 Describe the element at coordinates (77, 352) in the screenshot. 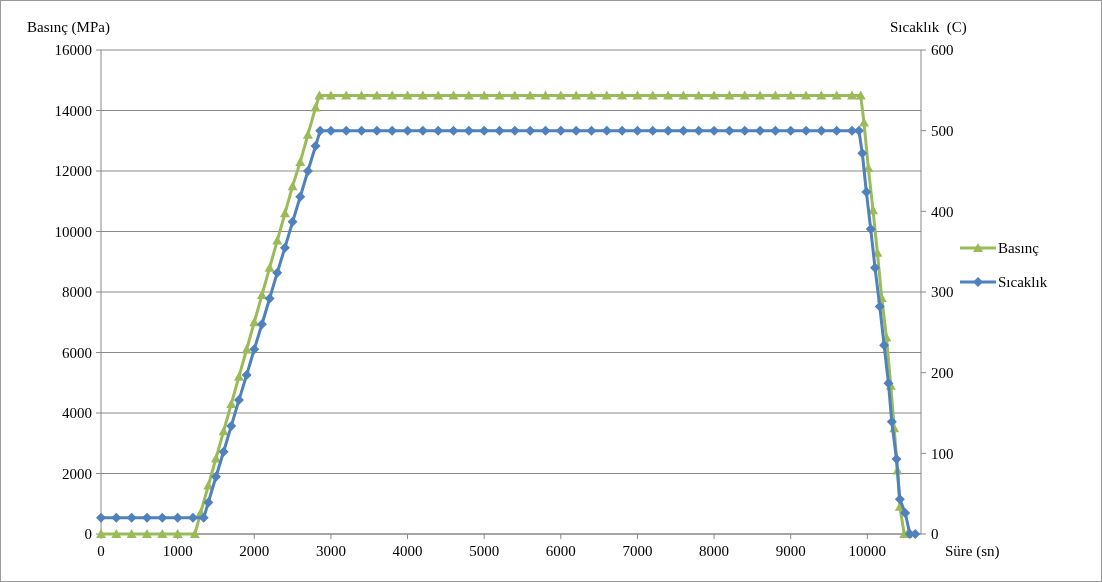

I see `y-tick-label: 6000` at that location.